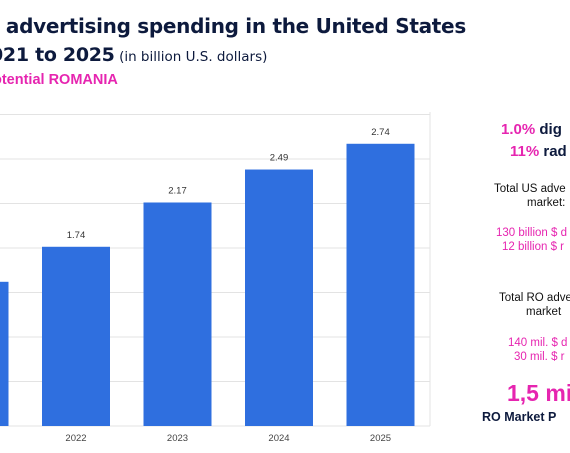 Image resolution: width=570 pixels, height=453 pixels. What do you see at coordinates (380, 438) in the screenshot?
I see `x-tick-2025: 2025` at bounding box center [380, 438].